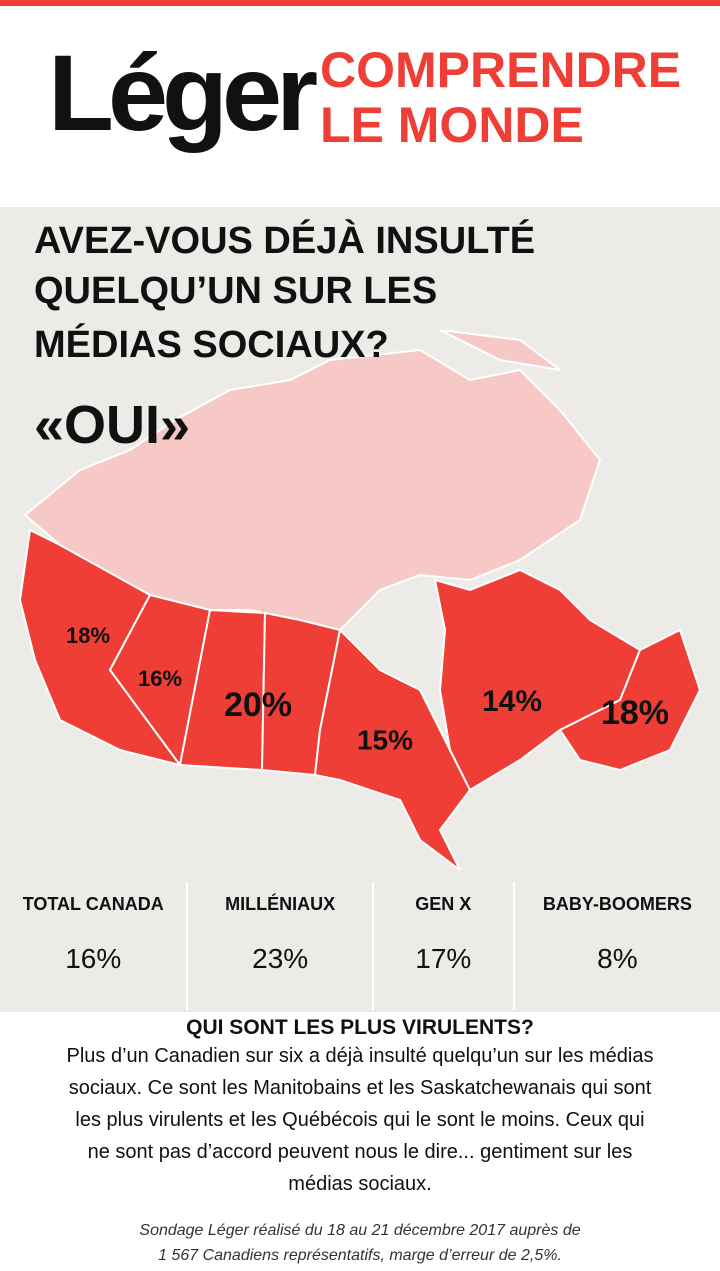 The width and height of the screenshot is (720, 1271). What do you see at coordinates (280, 904) in the screenshot?
I see `stat-label: MILLÉNIAUX` at bounding box center [280, 904].